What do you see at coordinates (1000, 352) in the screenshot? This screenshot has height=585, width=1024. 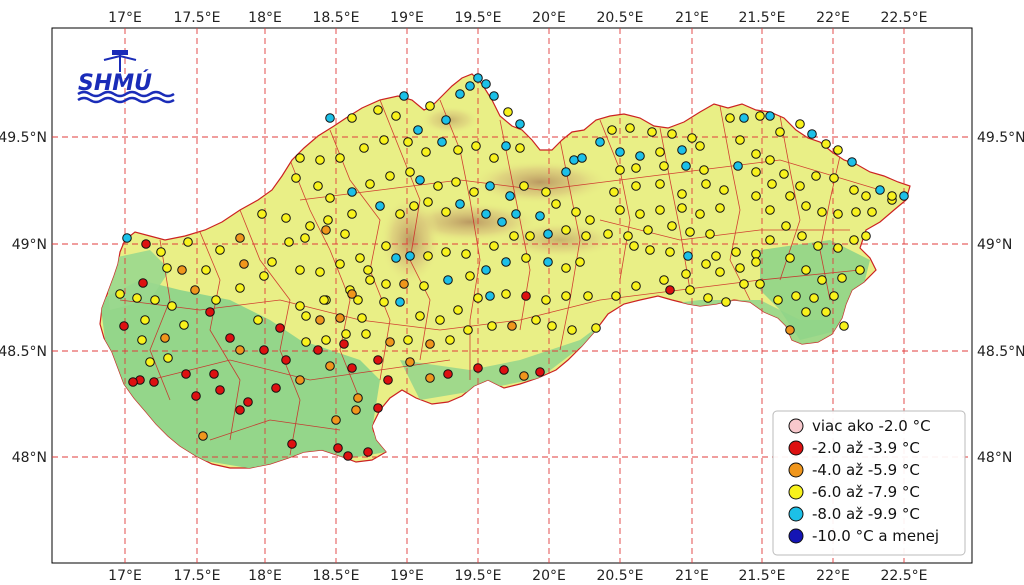 I see `lat-tick-label-right: 48.5°N` at bounding box center [1000, 352].